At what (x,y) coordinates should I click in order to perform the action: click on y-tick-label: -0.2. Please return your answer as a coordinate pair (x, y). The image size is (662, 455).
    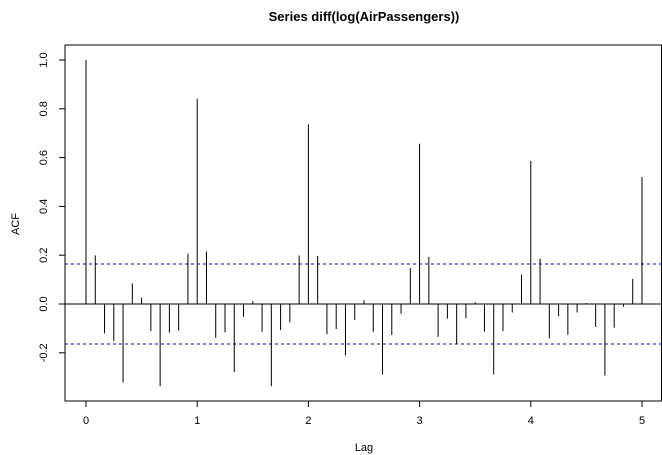
    Looking at the image, I should click on (44, 352).